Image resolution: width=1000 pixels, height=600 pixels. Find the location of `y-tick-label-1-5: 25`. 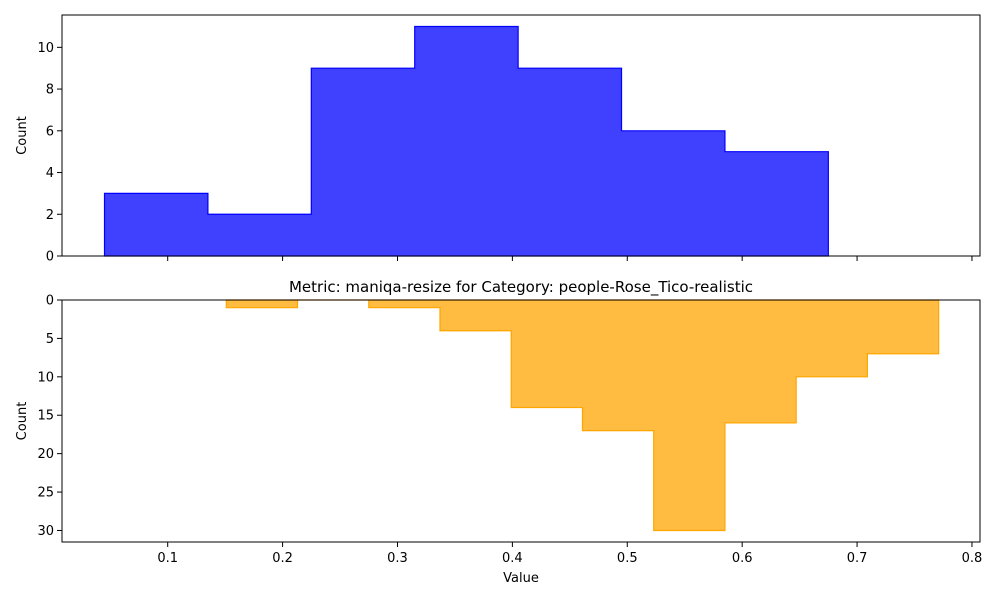

y-tick-label-1-5: 25 is located at coordinates (45, 493).